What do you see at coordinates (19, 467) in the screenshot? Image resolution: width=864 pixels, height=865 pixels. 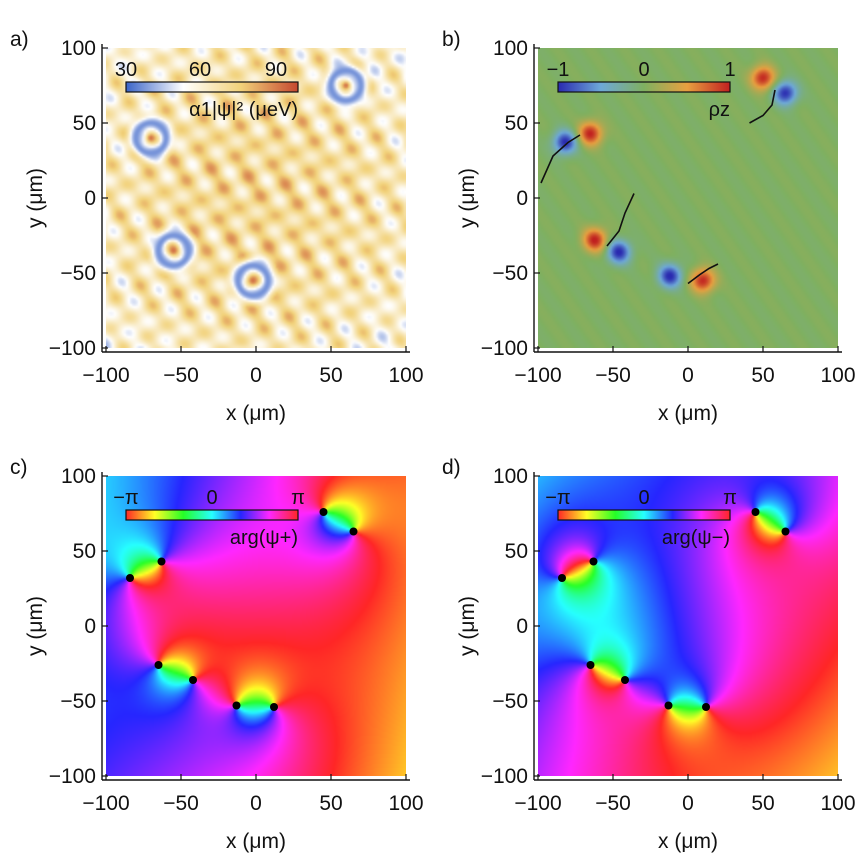 I see `panel-label: c)` at bounding box center [19, 467].